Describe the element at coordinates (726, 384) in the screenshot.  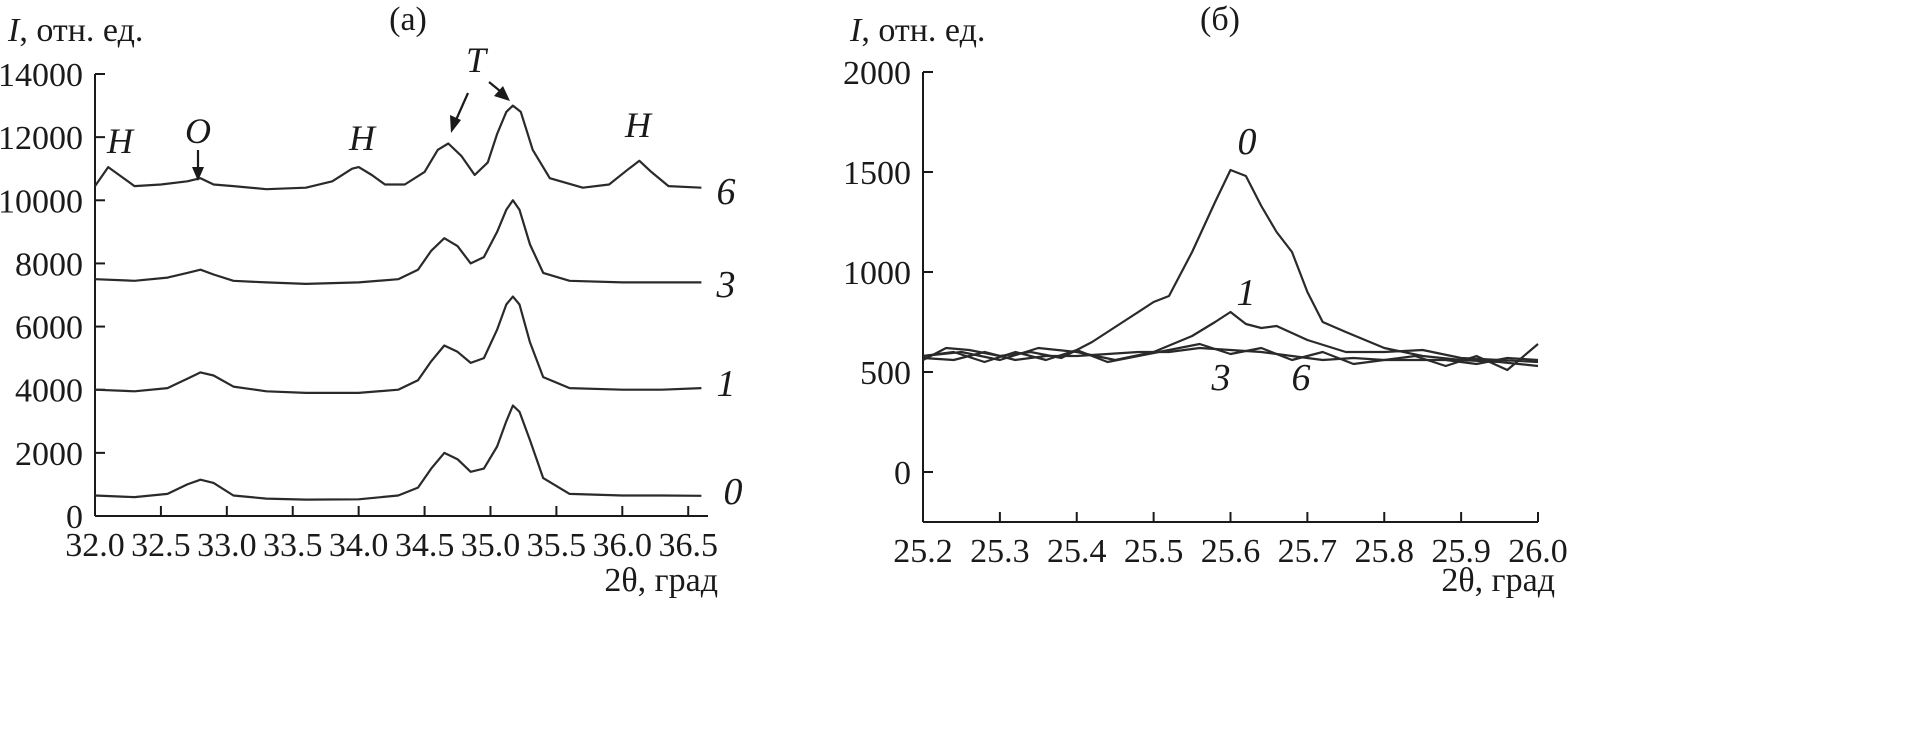
I see `panel-a-curve-label-1: 1` at that location.